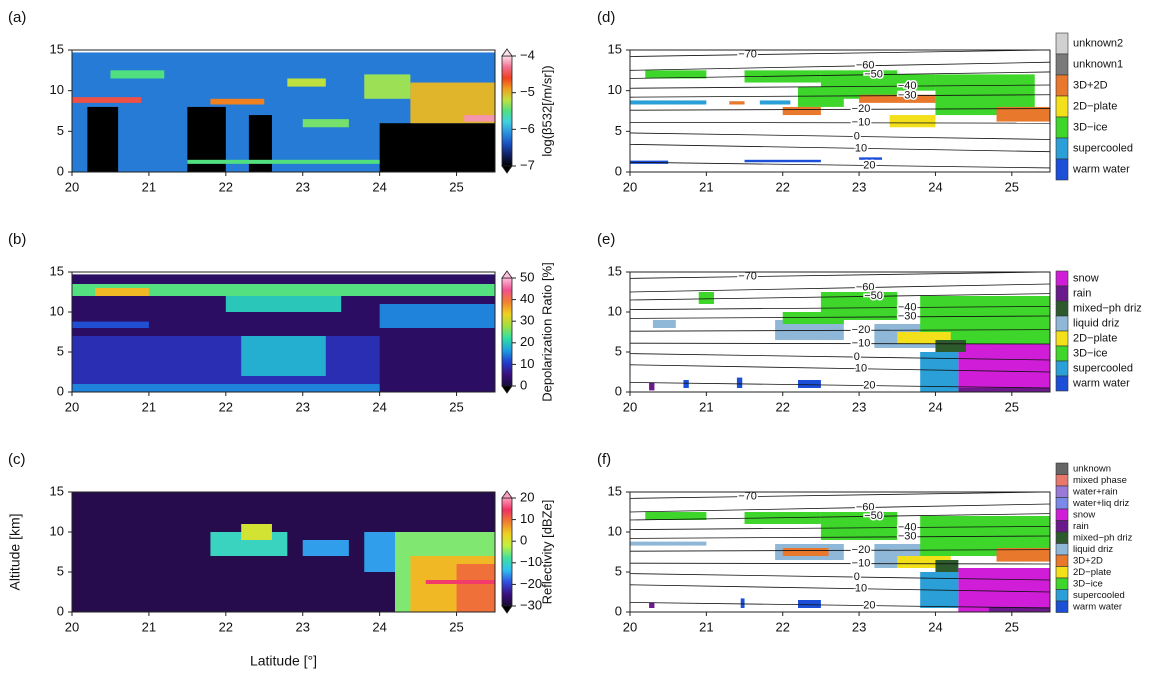  What do you see at coordinates (1107, 308) in the screenshot?
I see `legend-label: mixed−ph driz` at bounding box center [1107, 308].